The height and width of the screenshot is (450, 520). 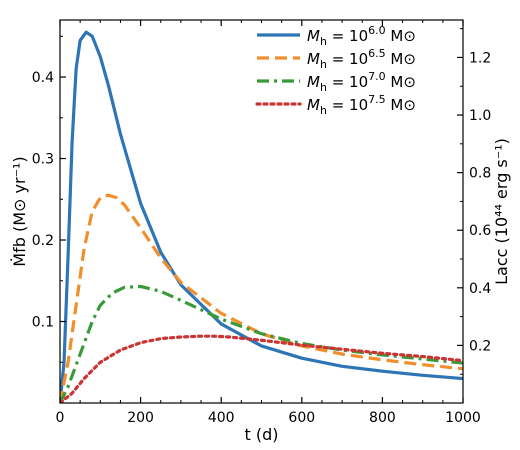 What do you see at coordinates (463, 418) in the screenshot?
I see `x-tick-label: 1000` at bounding box center [463, 418].